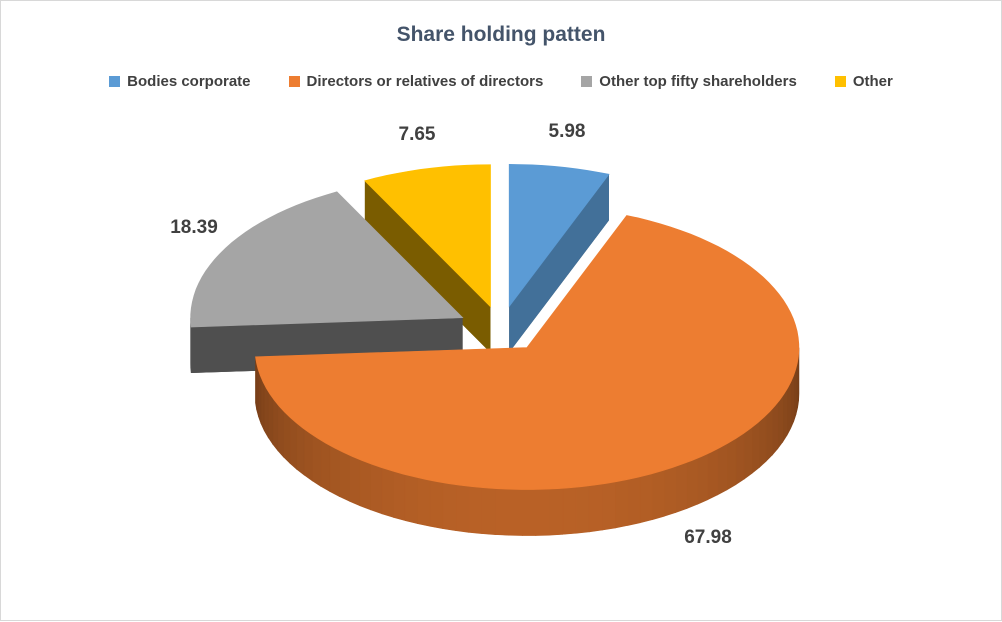  What do you see at coordinates (417, 134) in the screenshot?
I see `data-label: 7.65` at bounding box center [417, 134].